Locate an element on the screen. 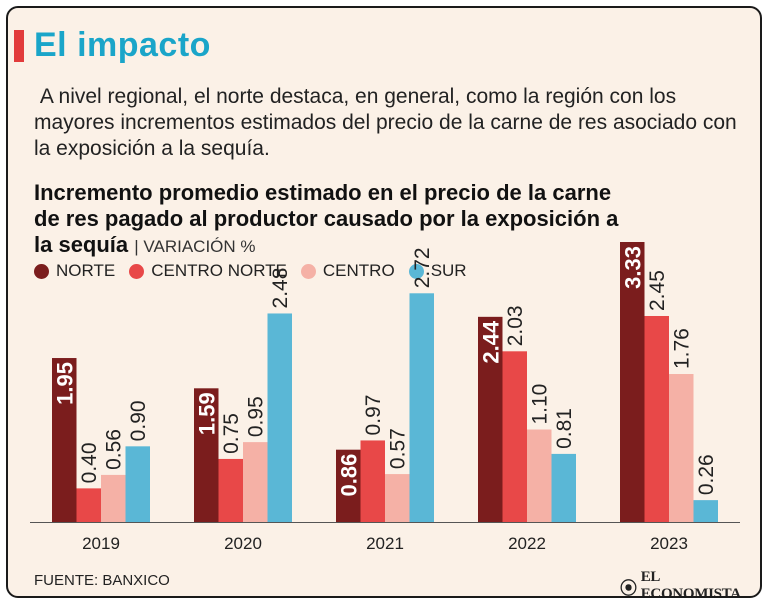  x-tick-label: 2020 is located at coordinates (243, 543).